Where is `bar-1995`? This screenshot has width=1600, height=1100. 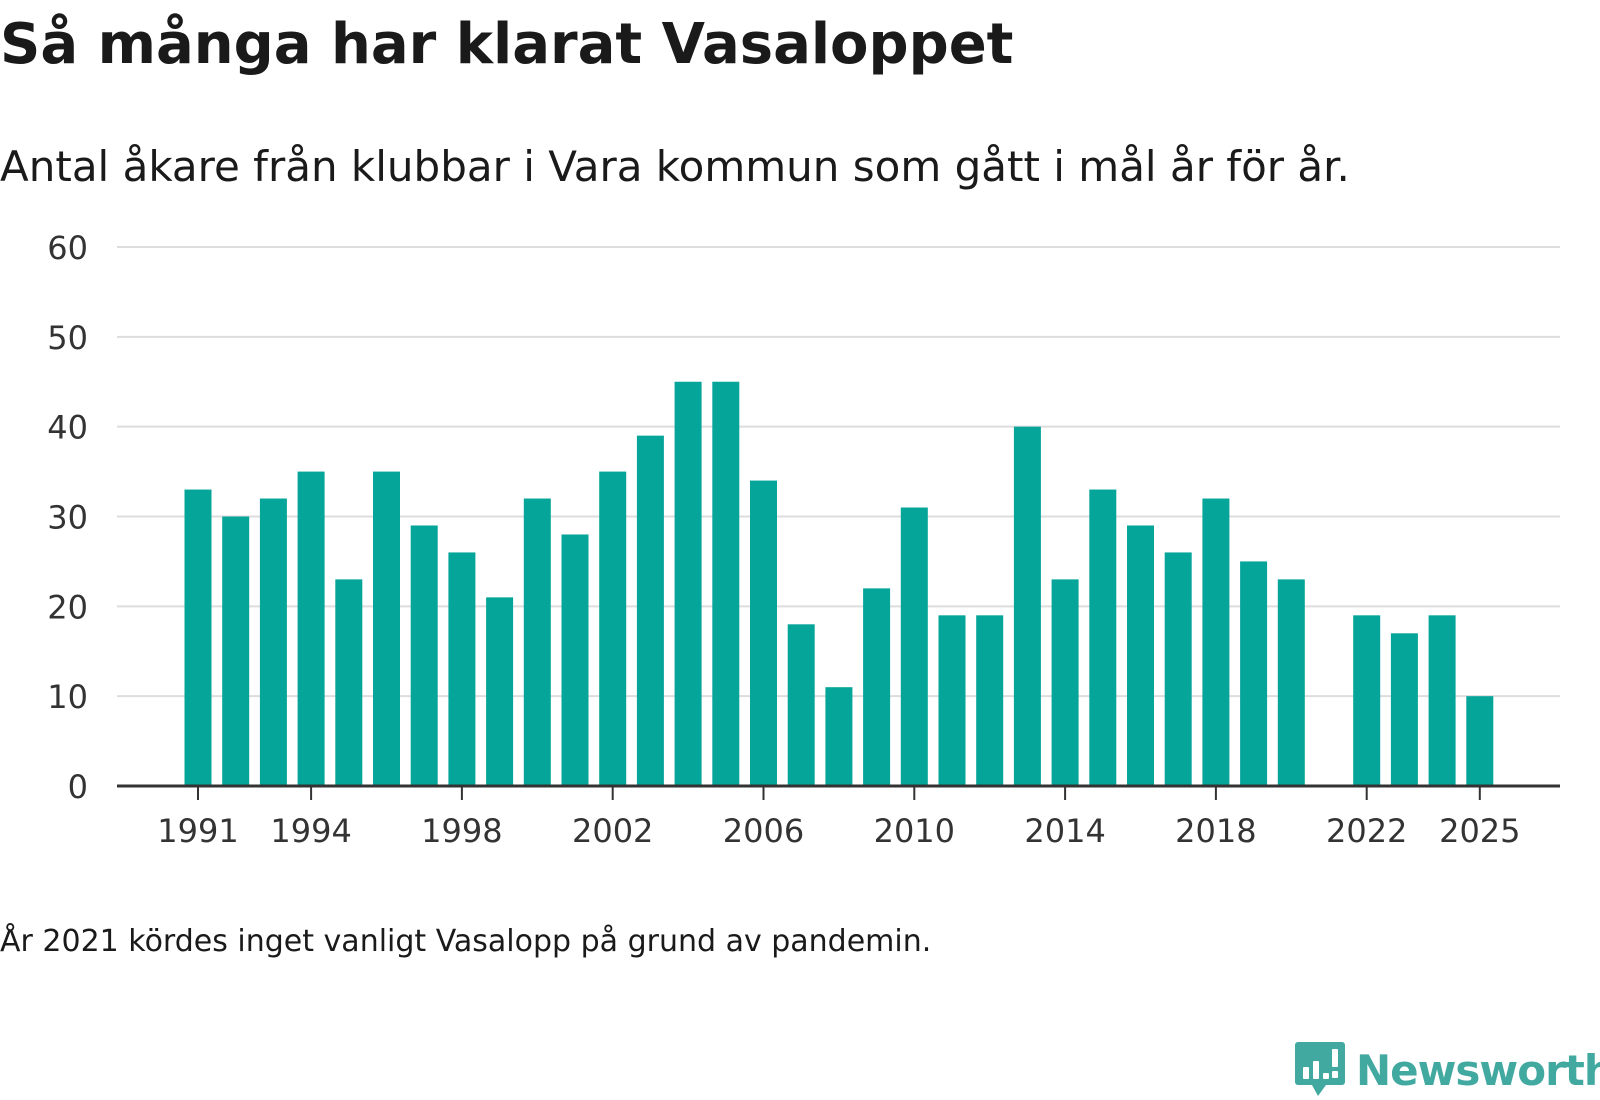 bar-1995 is located at coordinates (349, 682).